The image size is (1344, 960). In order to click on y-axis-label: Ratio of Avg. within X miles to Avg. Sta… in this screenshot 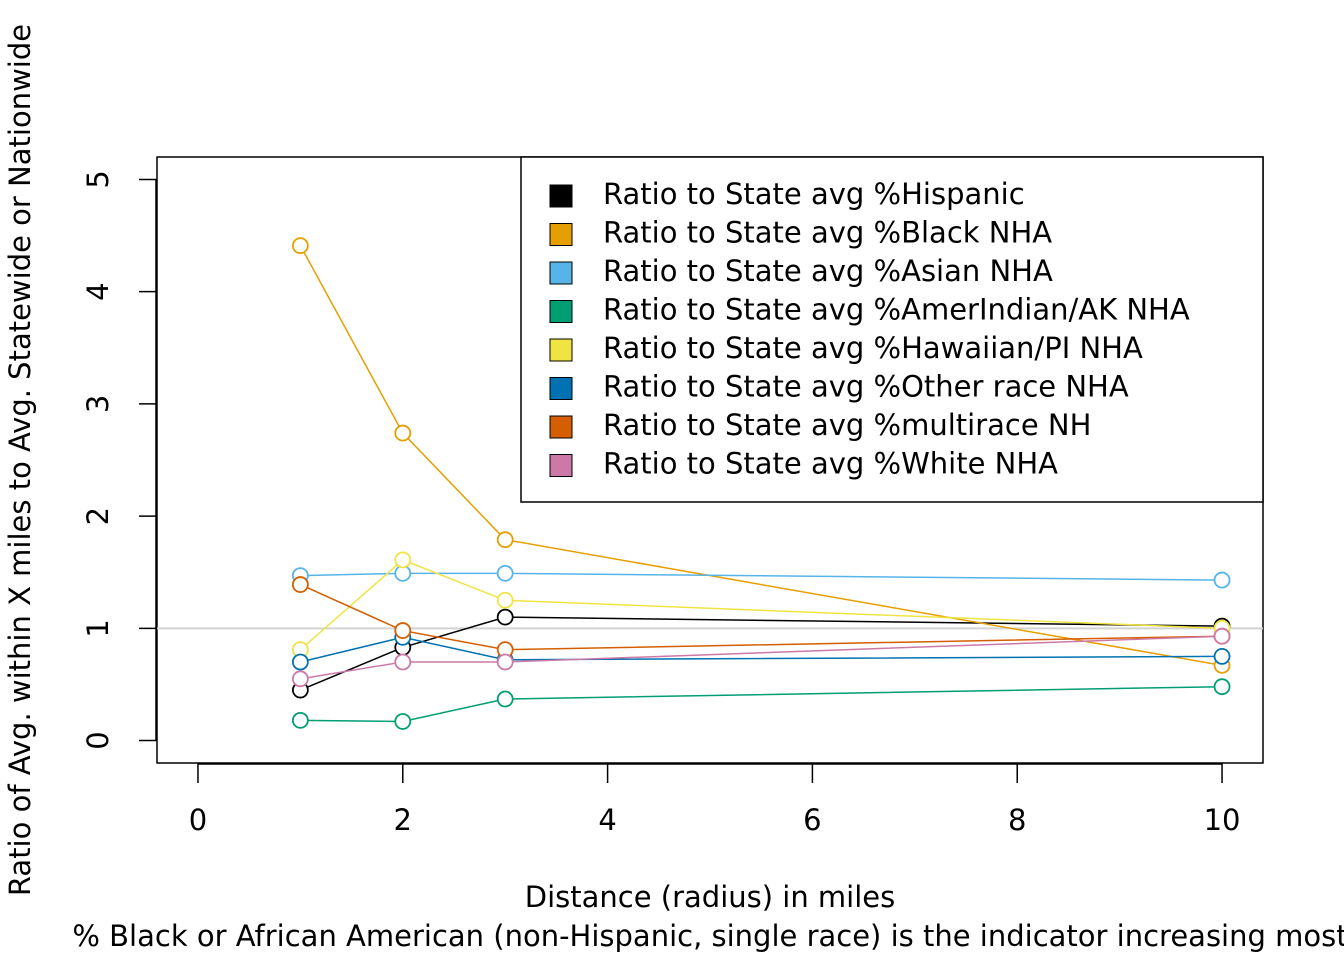, I will do `click(20, 460)`.